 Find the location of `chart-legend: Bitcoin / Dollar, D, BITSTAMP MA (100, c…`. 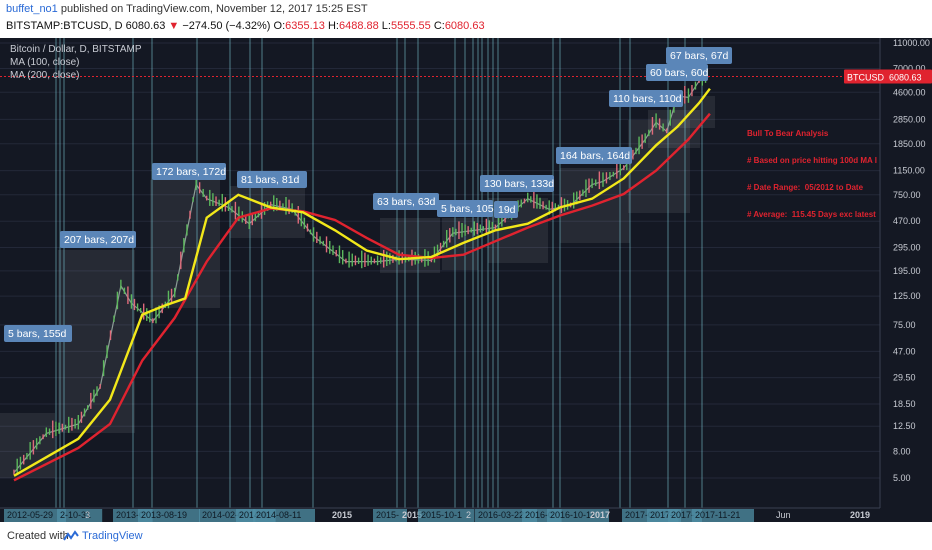

chart-legend: Bitcoin / Dollar, D, BITSTAMP MA (100, c… is located at coordinates (76, 62).